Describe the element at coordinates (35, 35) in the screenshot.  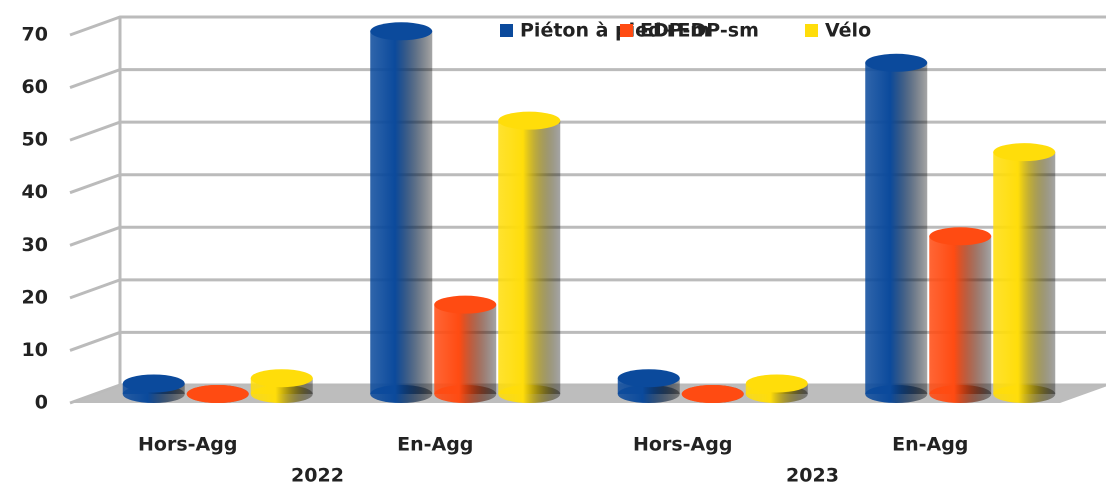
I see `y-tick-label: 70` at that location.